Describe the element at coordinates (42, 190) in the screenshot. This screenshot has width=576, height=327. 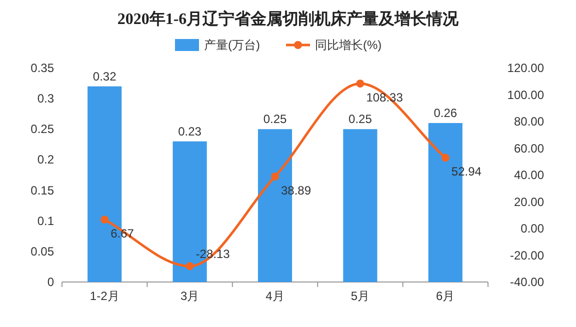
I see `y-tick-label: 0.15` at that location.